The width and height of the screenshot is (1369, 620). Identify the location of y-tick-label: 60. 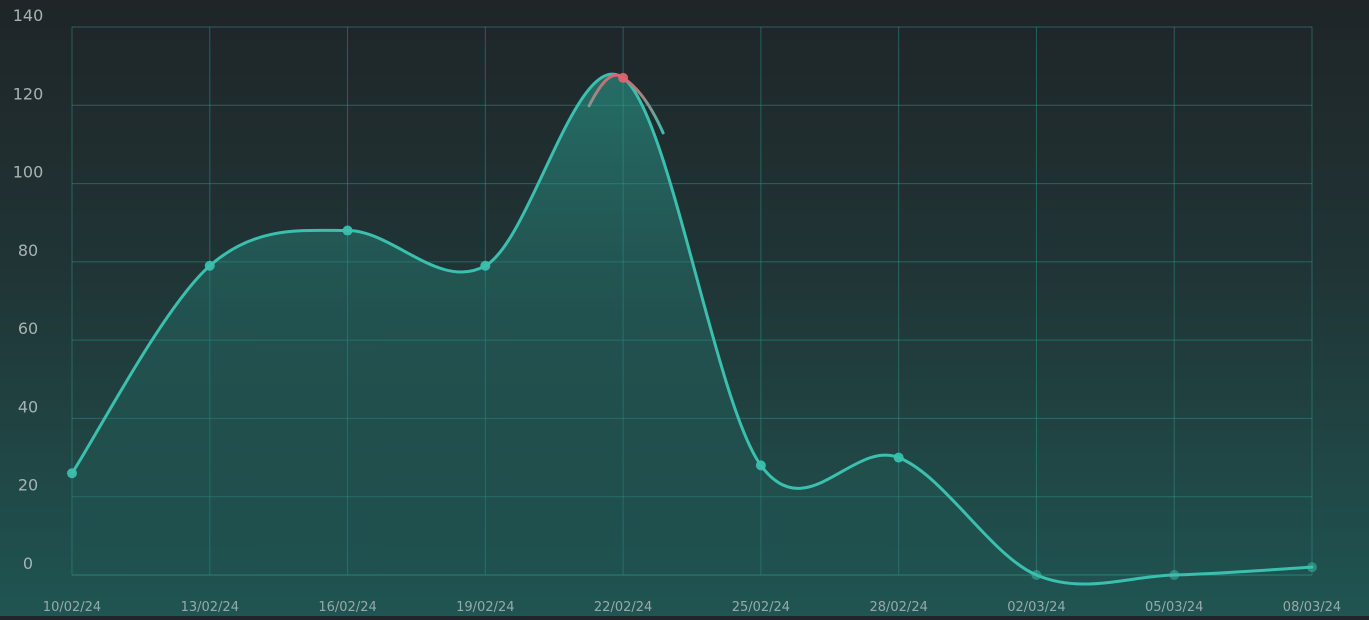
(28, 328).